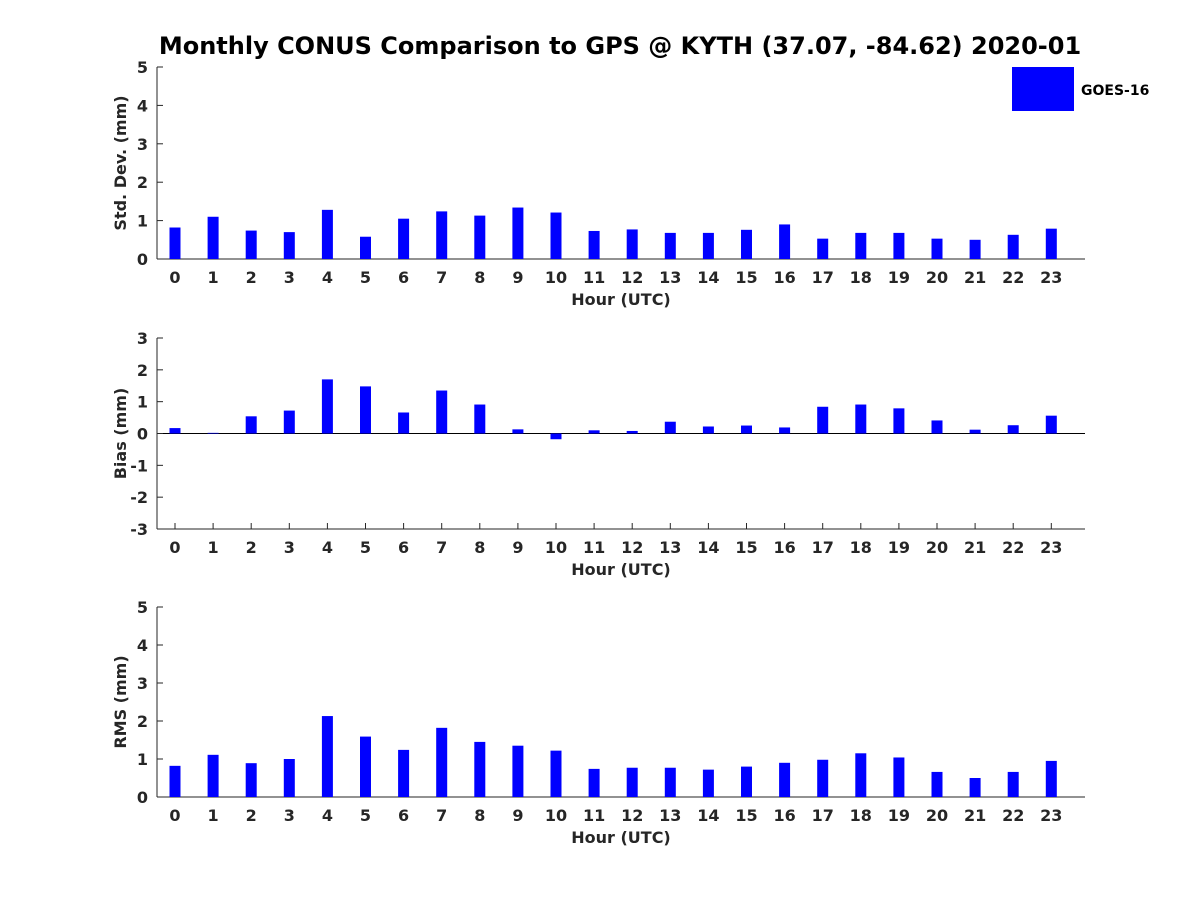  What do you see at coordinates (479, 815) in the screenshot?
I see `rms-x-tick-label: 8` at bounding box center [479, 815].